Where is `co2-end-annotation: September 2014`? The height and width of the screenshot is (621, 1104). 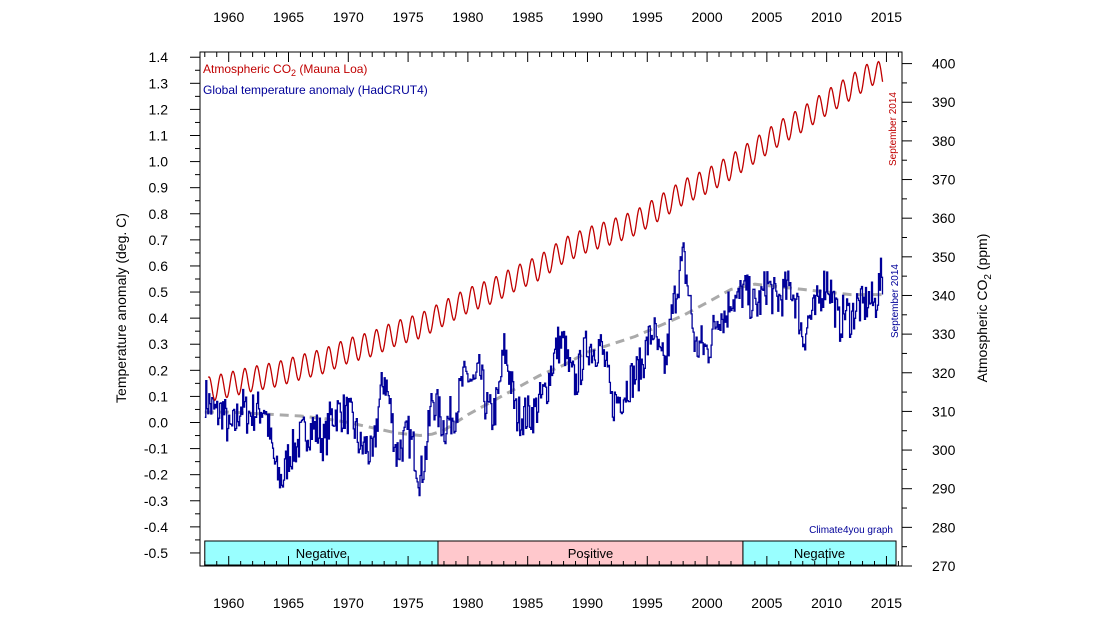 co2-end-annotation: September 2014 is located at coordinates (893, 129).